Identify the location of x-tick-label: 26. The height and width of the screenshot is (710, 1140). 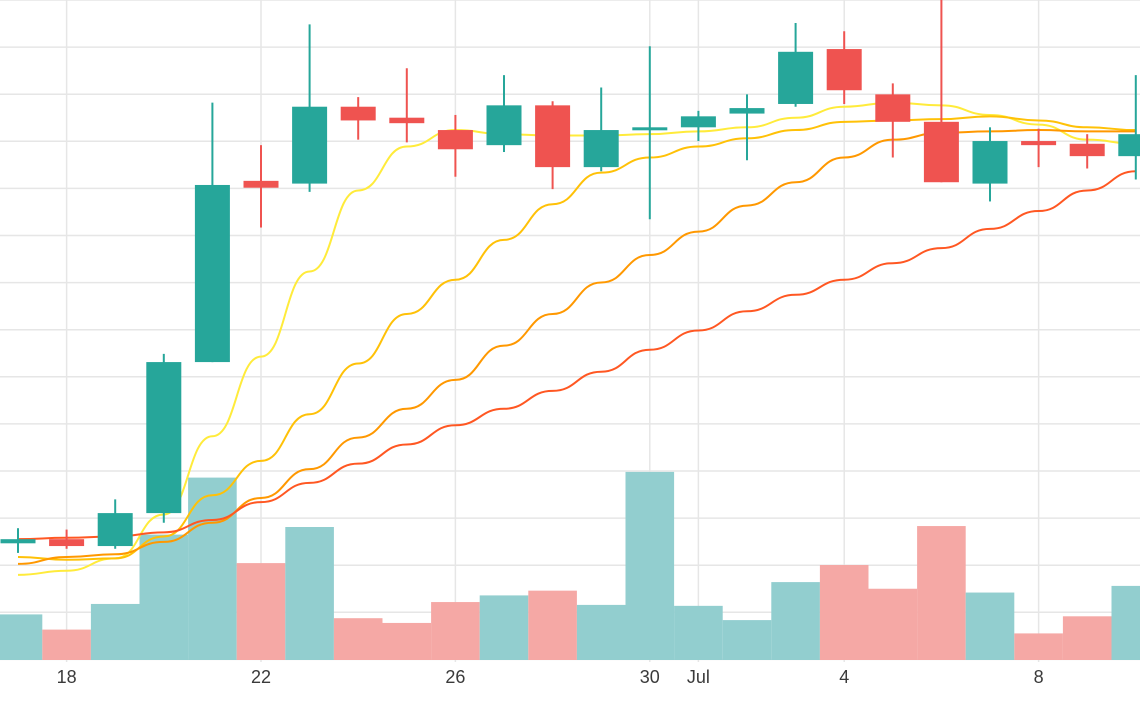
(455, 677).